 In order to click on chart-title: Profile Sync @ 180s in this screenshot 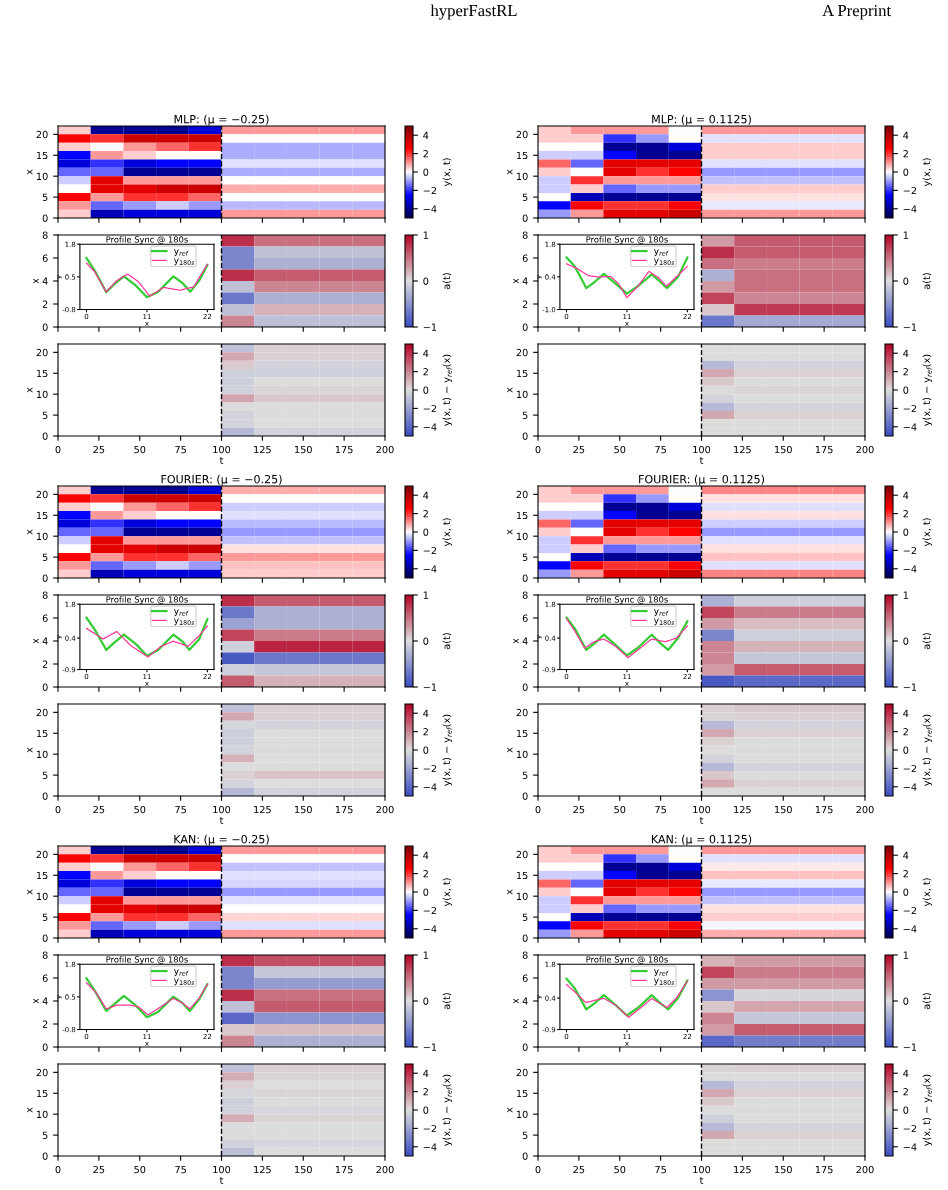, I will do `click(147, 240)`.